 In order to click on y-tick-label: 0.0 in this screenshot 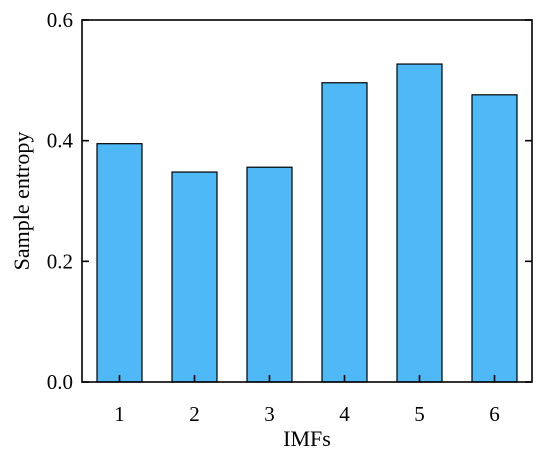, I will do `click(60, 382)`.